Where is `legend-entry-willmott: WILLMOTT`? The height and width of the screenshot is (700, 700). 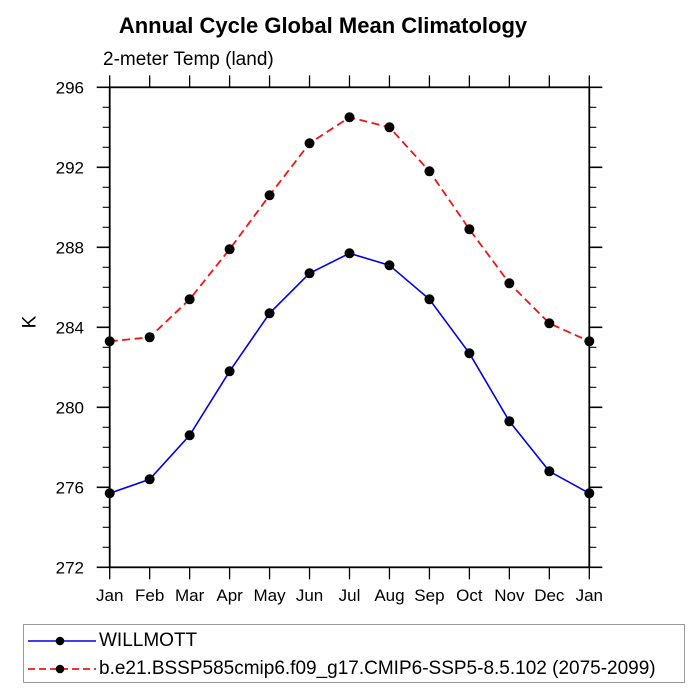
legend-entry-willmott: WILLMOTT is located at coordinates (112, 641).